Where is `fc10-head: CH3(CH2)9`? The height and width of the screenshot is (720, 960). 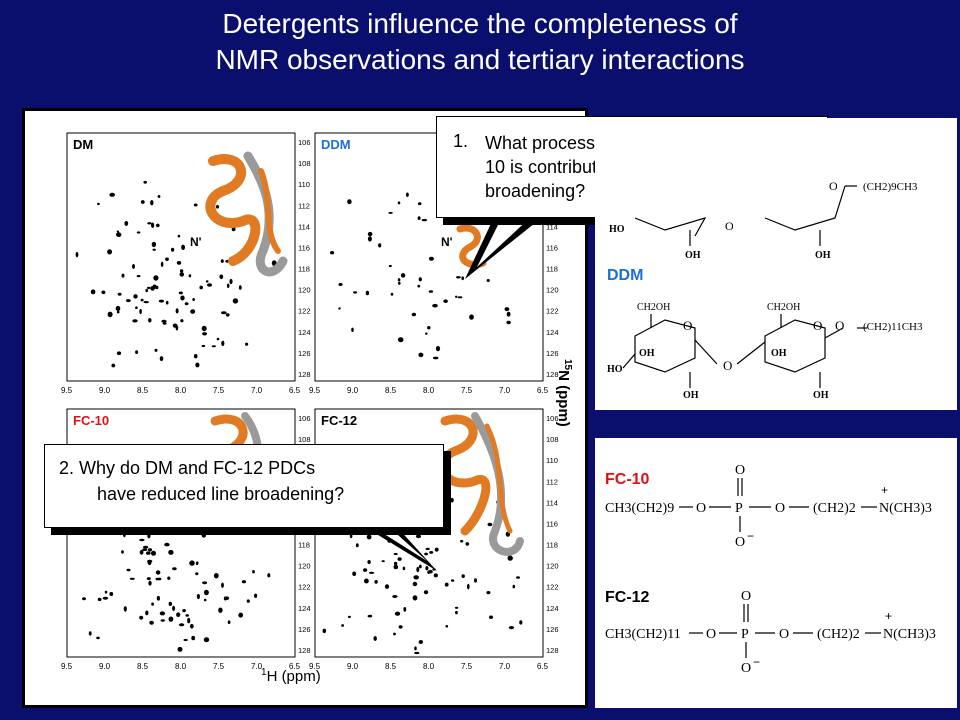
fc10-head: CH3(CH2)9 is located at coordinates (639, 508).